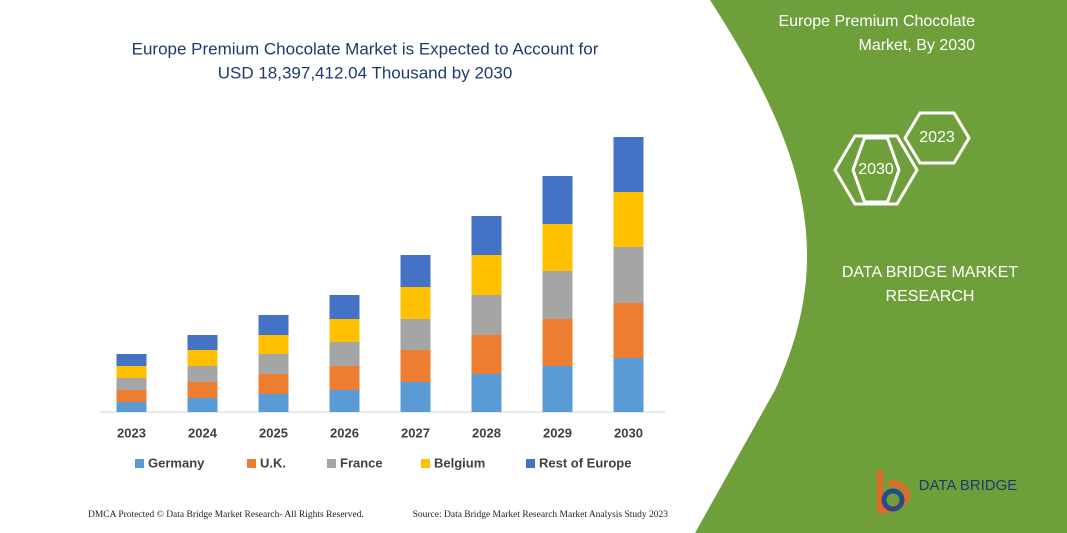  Describe the element at coordinates (917, 45) in the screenshot. I see `panel-heading: Market, By 2030` at that location.